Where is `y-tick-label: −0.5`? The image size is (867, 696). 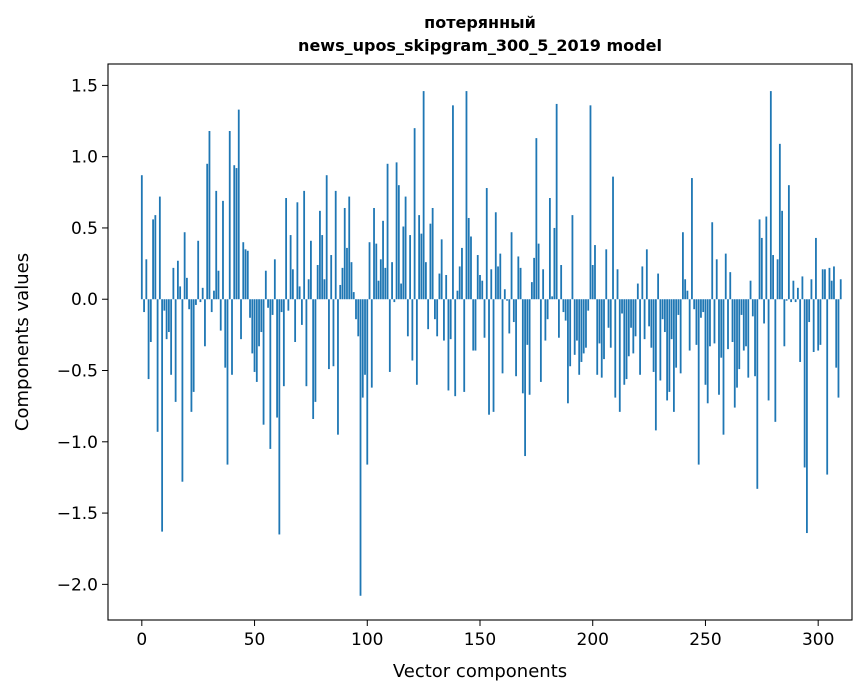
y-tick-label: −0.5 is located at coordinates (77, 372).